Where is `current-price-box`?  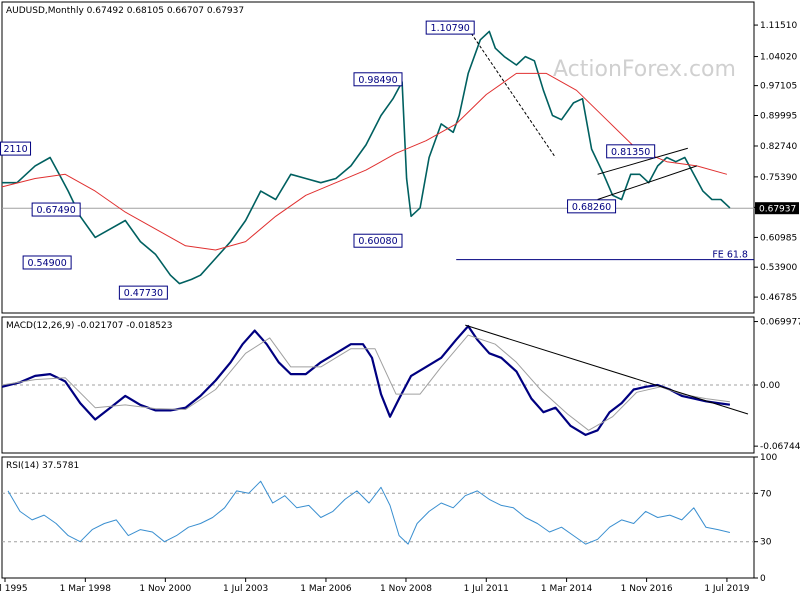 current-price-box is located at coordinates (777, 208).